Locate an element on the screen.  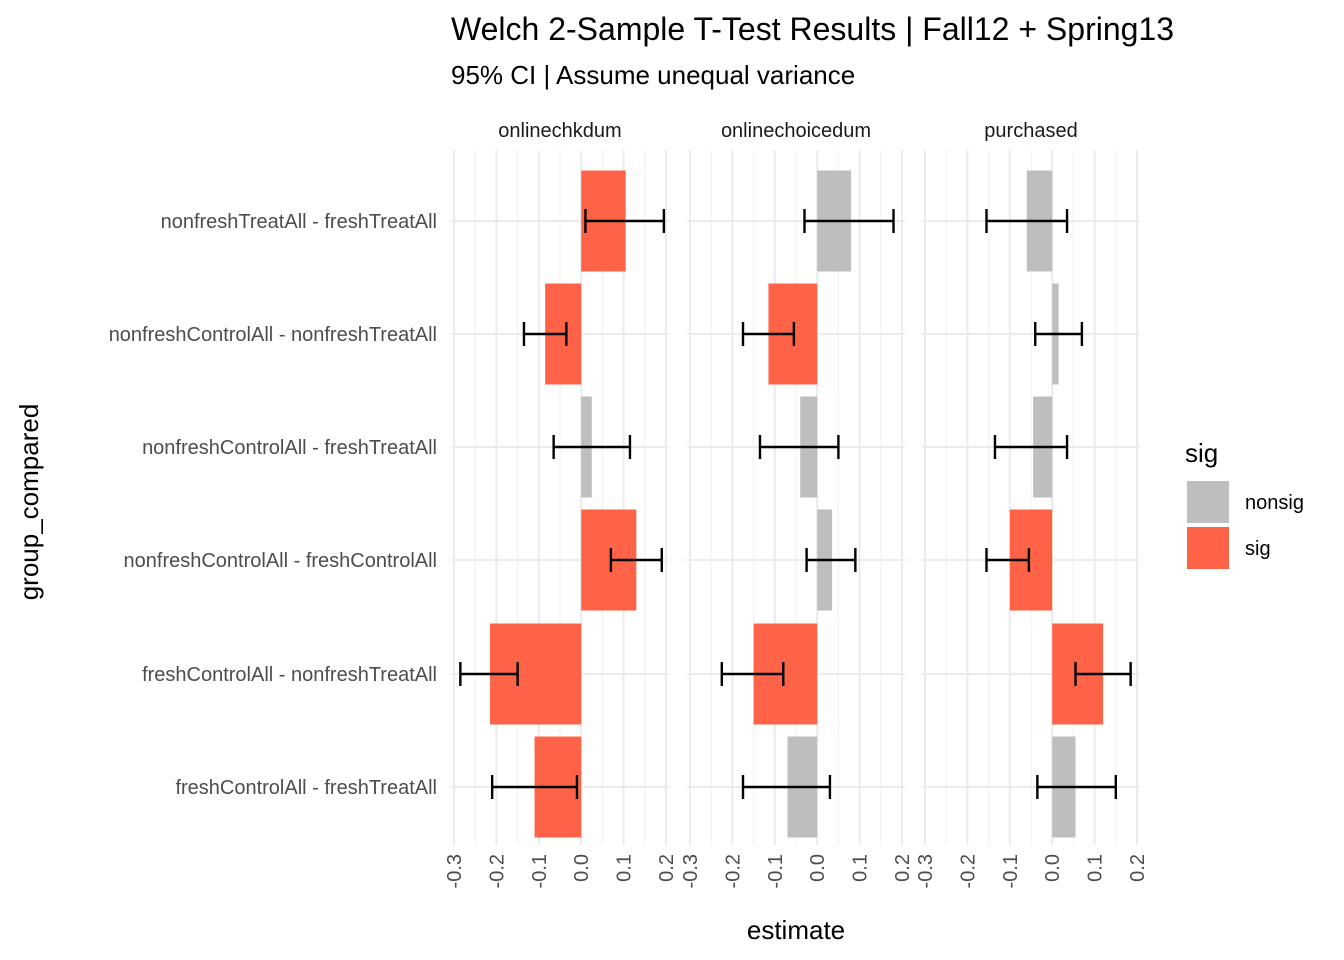
y-tick-label: nonfreshTreatAll - freshTreatAll is located at coordinates (299, 222).